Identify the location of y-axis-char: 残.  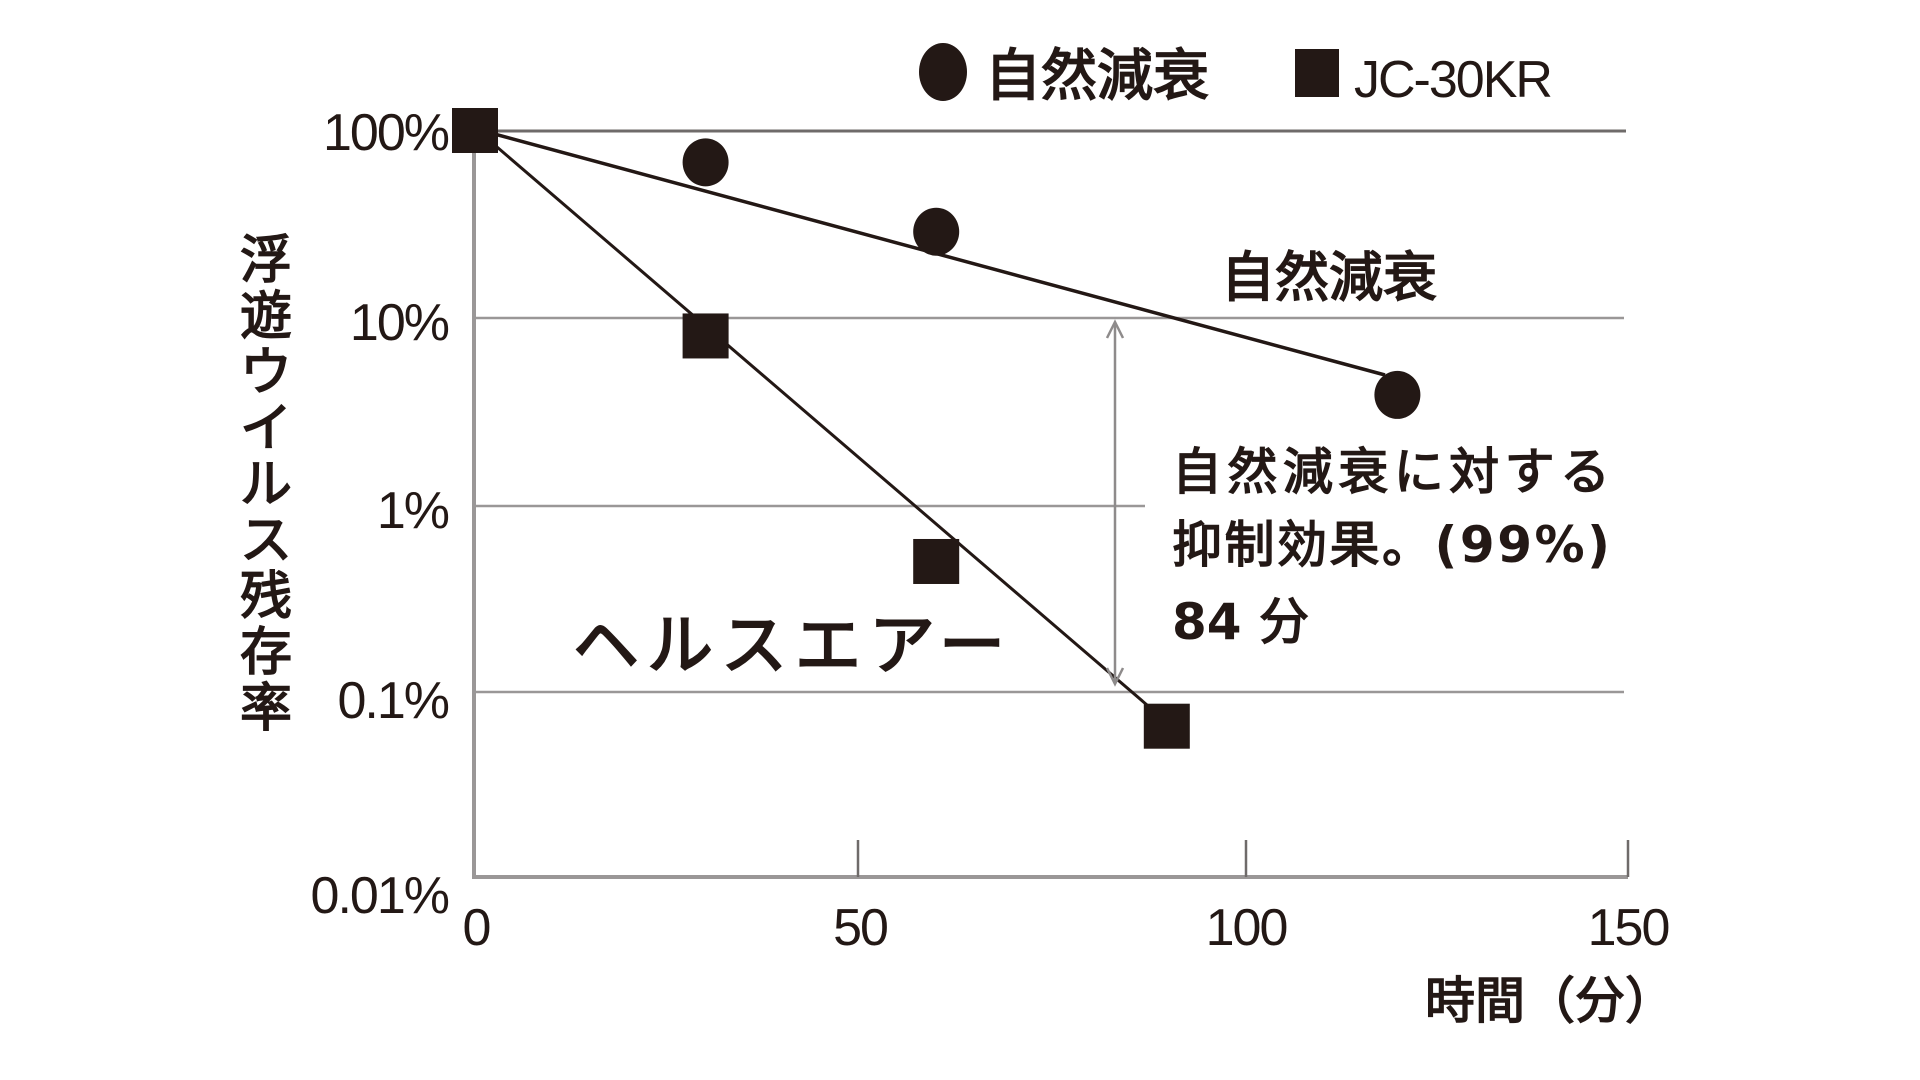
(266, 597).